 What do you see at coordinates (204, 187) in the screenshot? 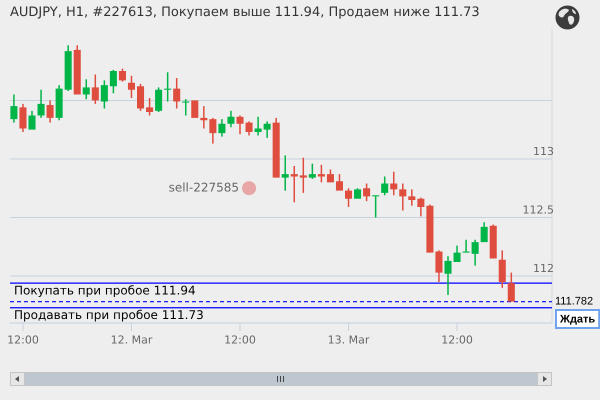
I see `annotation: sell-227585` at bounding box center [204, 187].